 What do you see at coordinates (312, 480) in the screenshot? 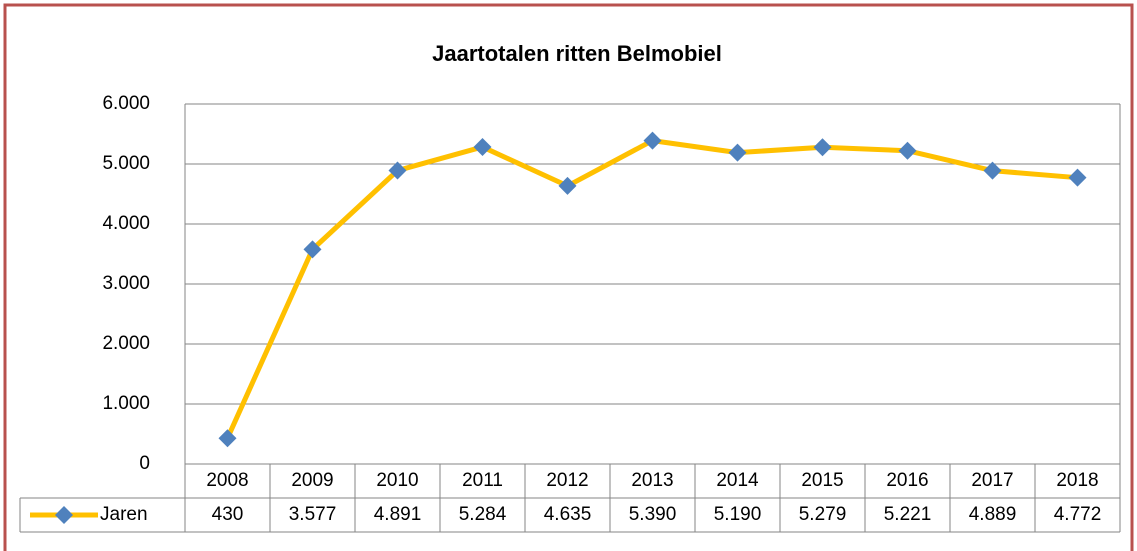
I see `x-tick-label: 2009` at bounding box center [312, 480].